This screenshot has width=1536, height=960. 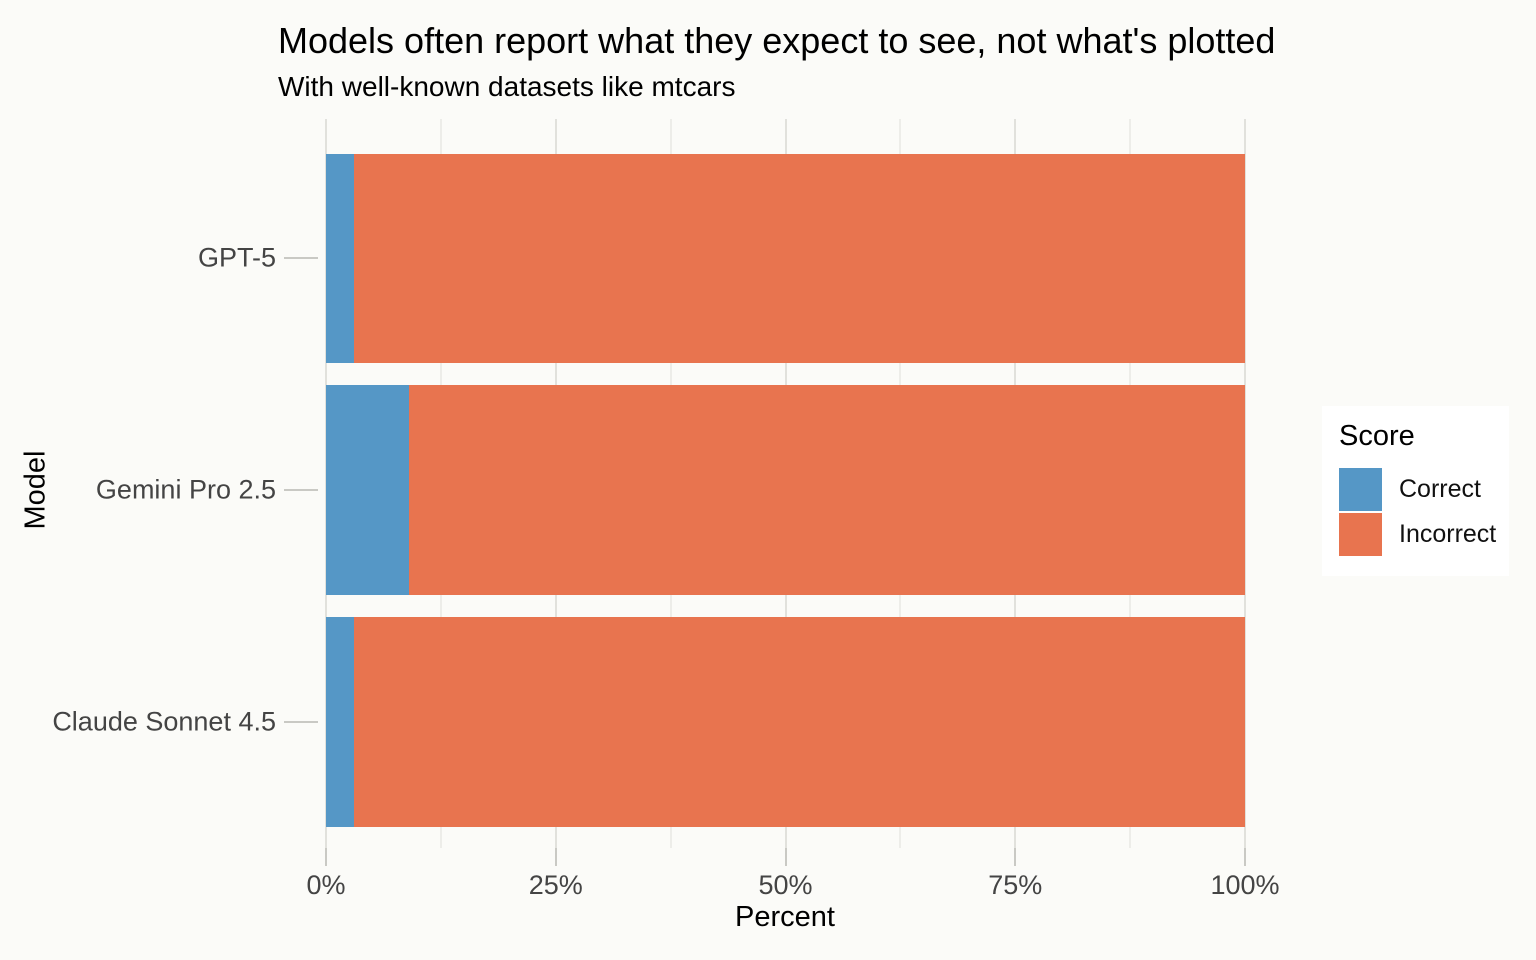 What do you see at coordinates (185, 489) in the screenshot?
I see `y-tick-label-gemini-pro-2-5: Gemini Pro 2.5` at bounding box center [185, 489].